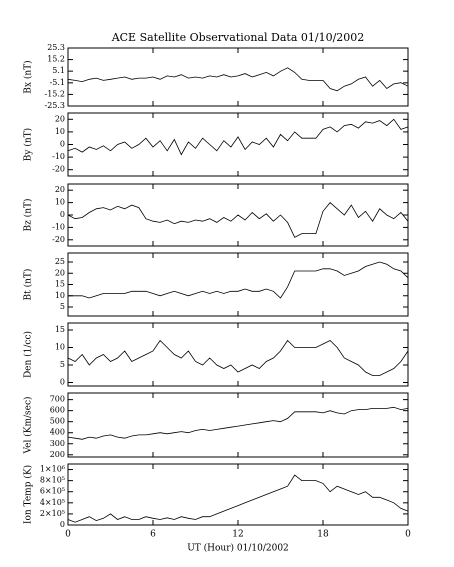 The image size is (454, 567). Describe the element at coordinates (54, 93) in the screenshot. I see `y-tick-label: -15.2` at that location.